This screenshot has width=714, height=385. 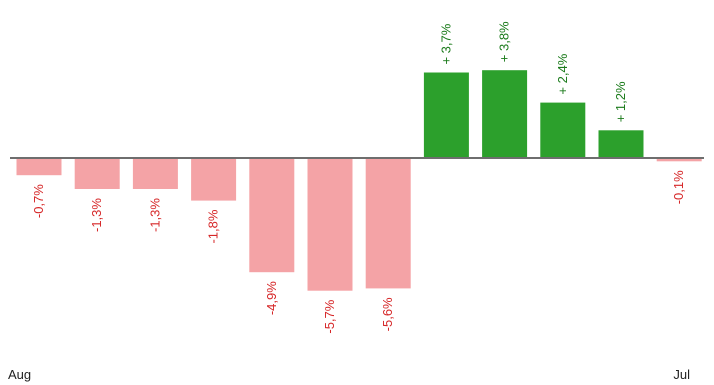 What do you see at coordinates (271, 298) in the screenshot?
I see `data-label-5: -4,9%` at bounding box center [271, 298].